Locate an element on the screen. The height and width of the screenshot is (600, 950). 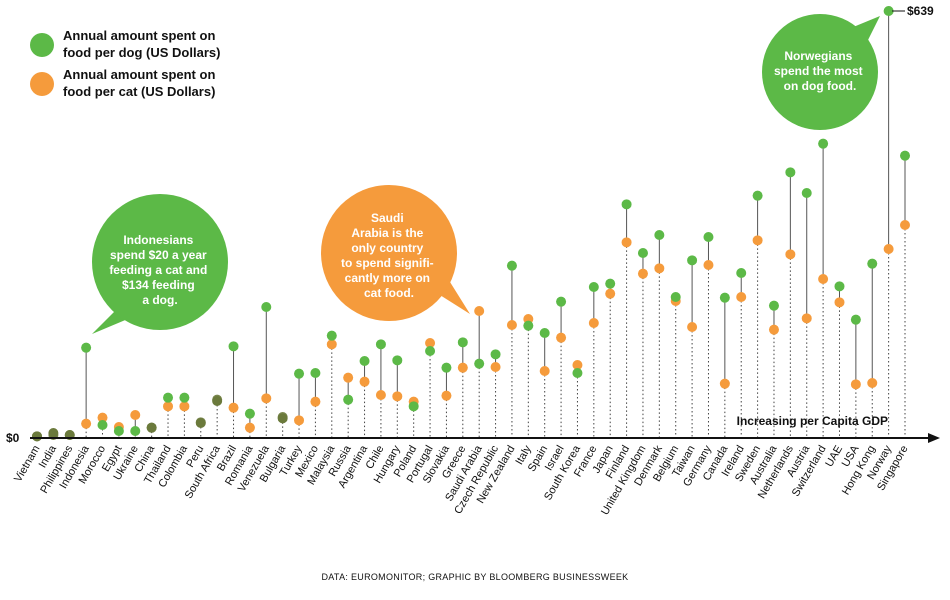
indonesia-callout-line-5: a dog. is located at coordinates (159, 300).